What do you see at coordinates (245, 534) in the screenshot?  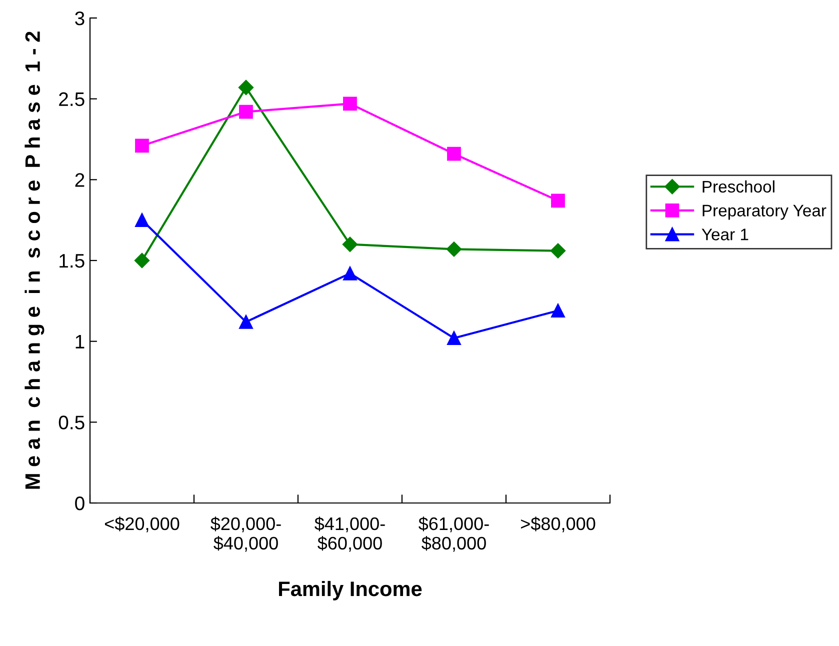 I see `x-tick-label: $20,000- $40,000` at bounding box center [245, 534].